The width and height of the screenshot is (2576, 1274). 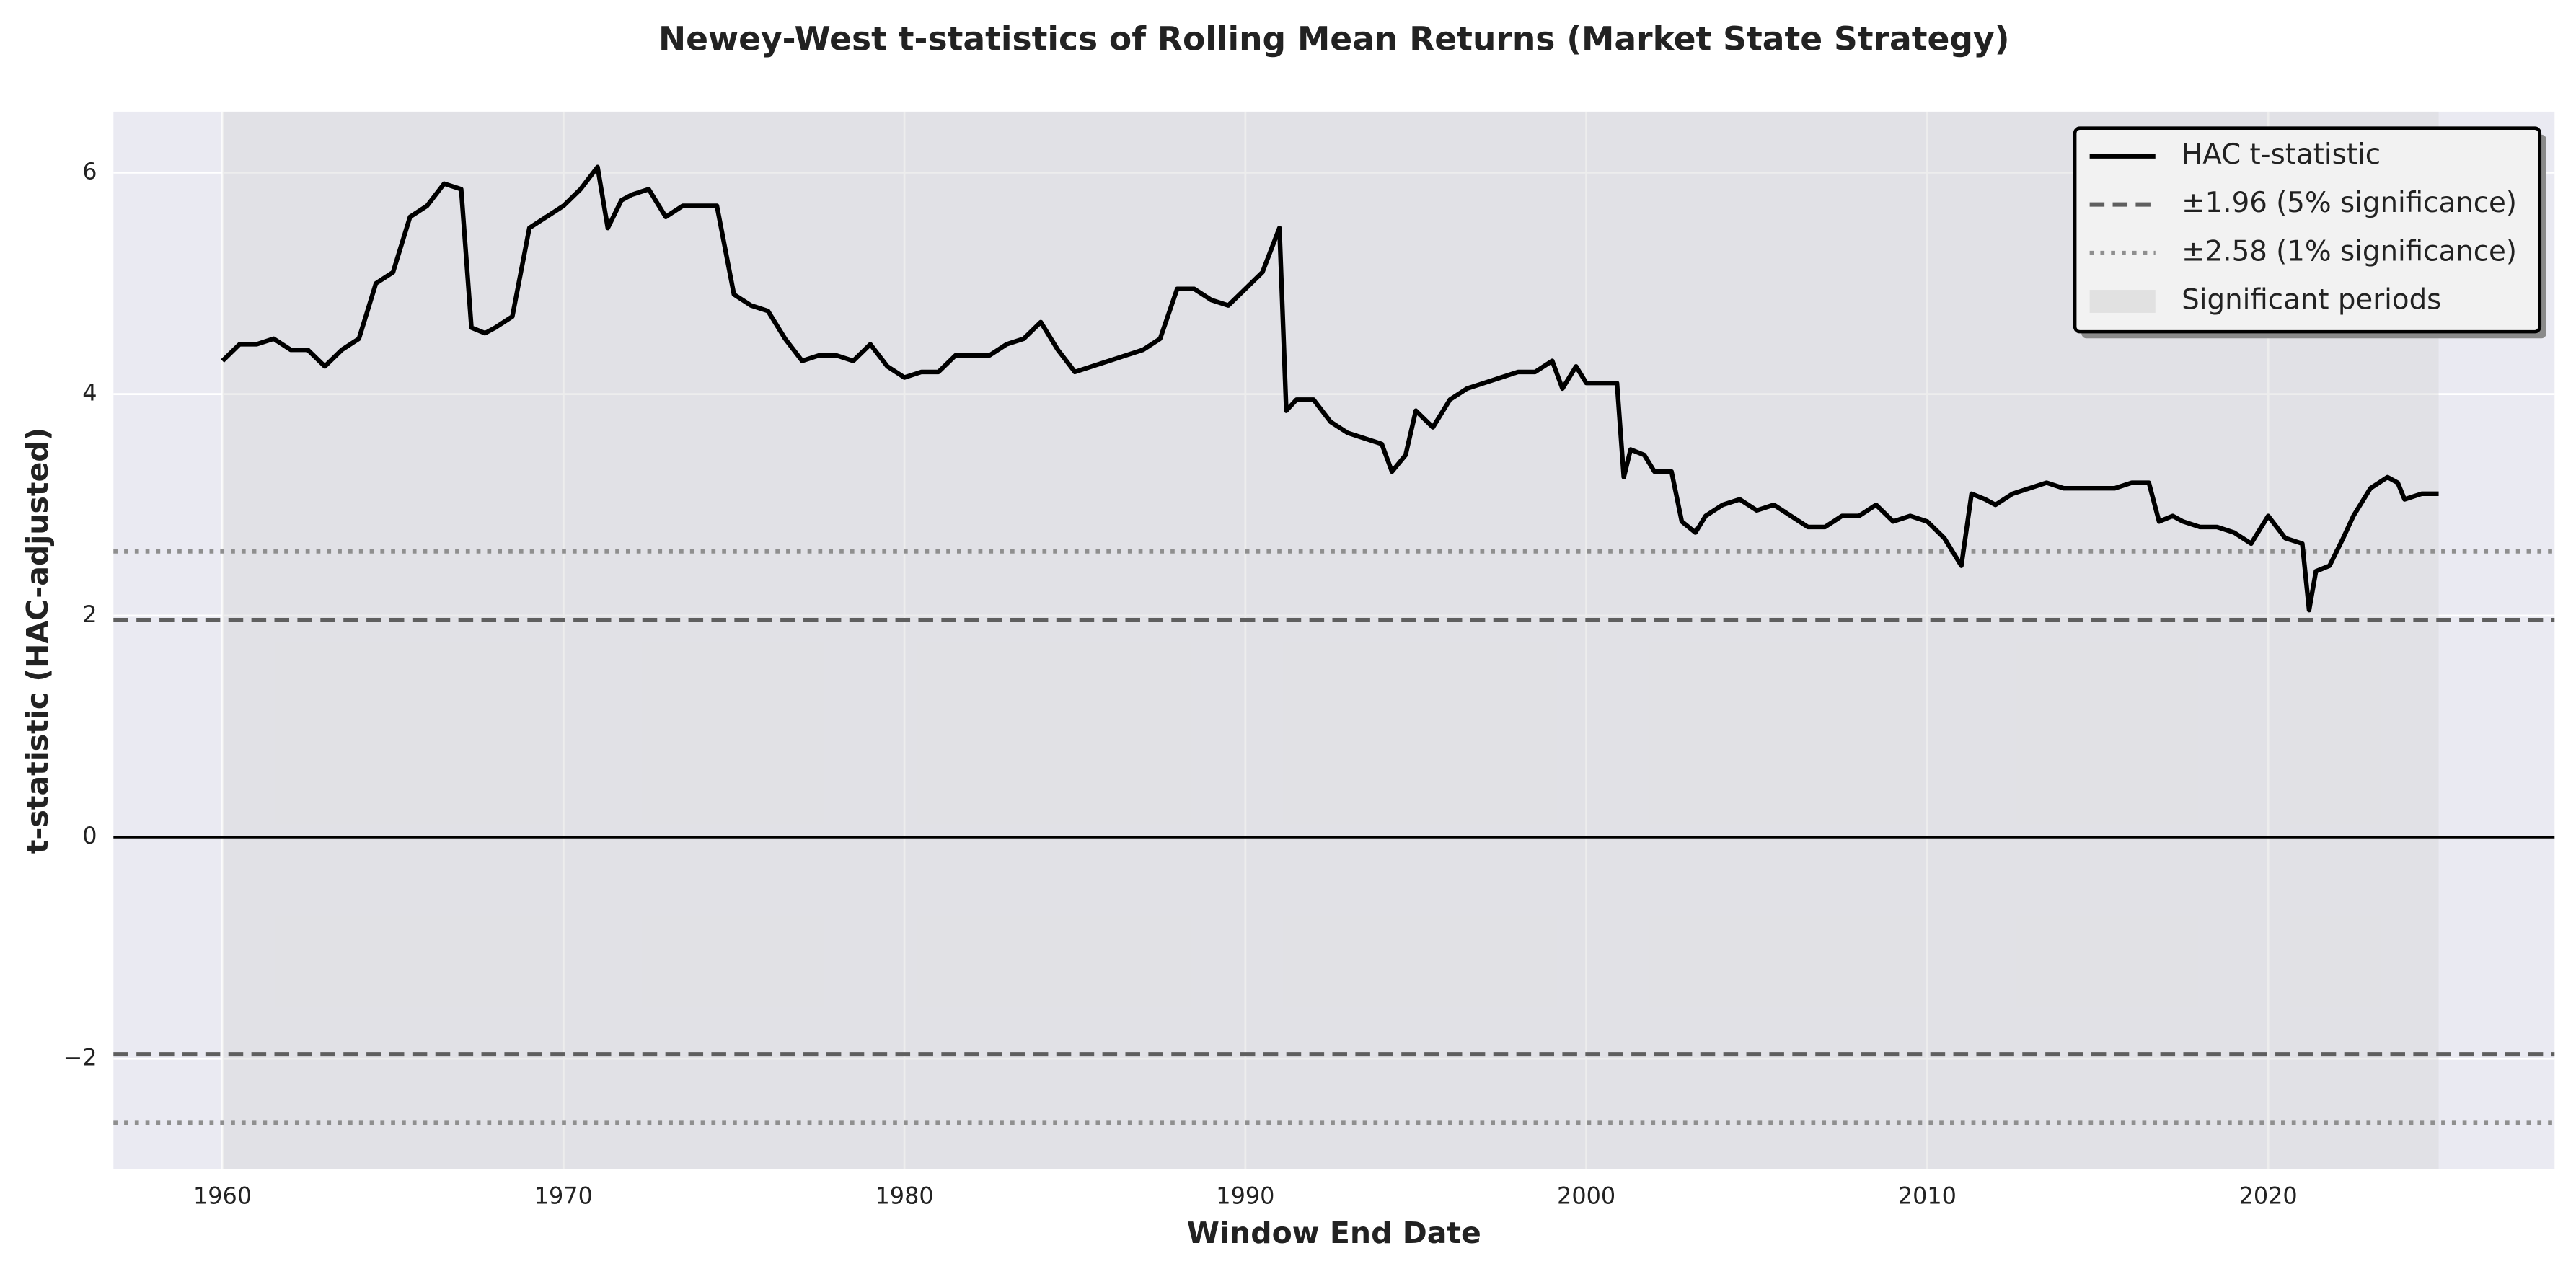 What do you see at coordinates (2122, 301) in the screenshot?
I see `legend-swatch` at bounding box center [2122, 301].